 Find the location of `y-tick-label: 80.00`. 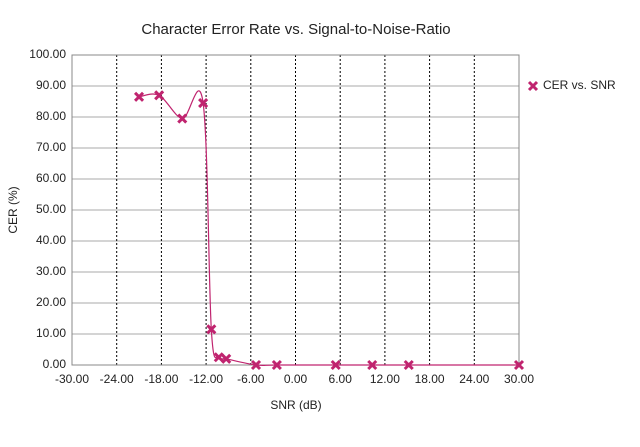

y-tick-label: 80.00 is located at coordinates (51, 116).